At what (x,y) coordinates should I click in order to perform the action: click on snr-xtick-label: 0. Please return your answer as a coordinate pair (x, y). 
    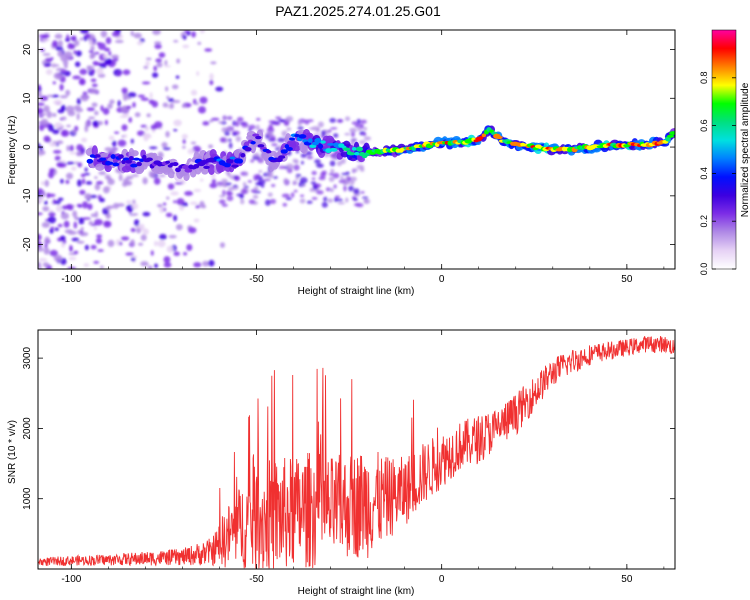
    Looking at the image, I should click on (442, 579).